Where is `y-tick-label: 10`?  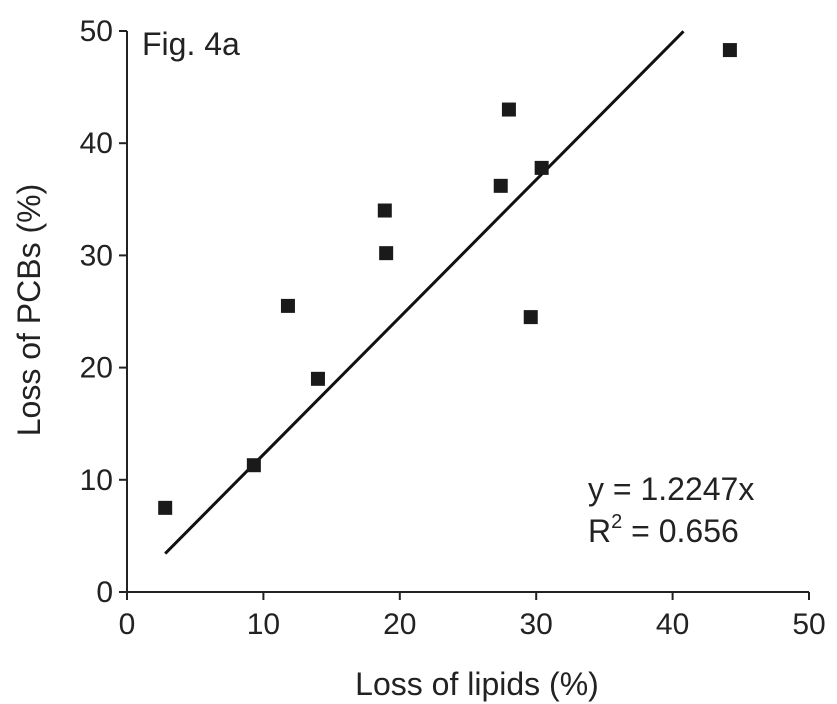
y-tick-label: 10 is located at coordinates (96, 480).